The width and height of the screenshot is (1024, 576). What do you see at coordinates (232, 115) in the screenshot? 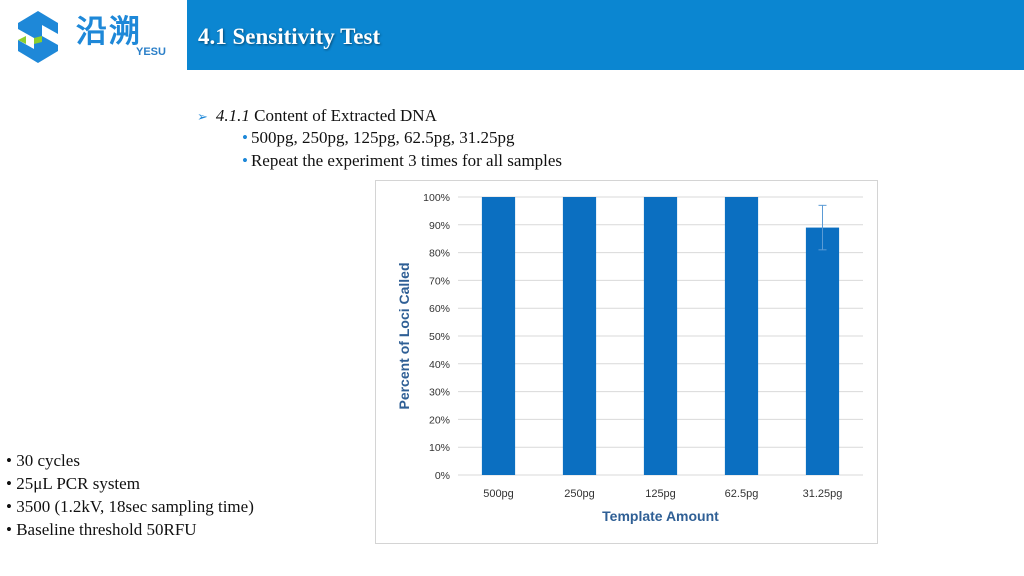
I see `section-number: 4.1.1` at bounding box center [232, 115].